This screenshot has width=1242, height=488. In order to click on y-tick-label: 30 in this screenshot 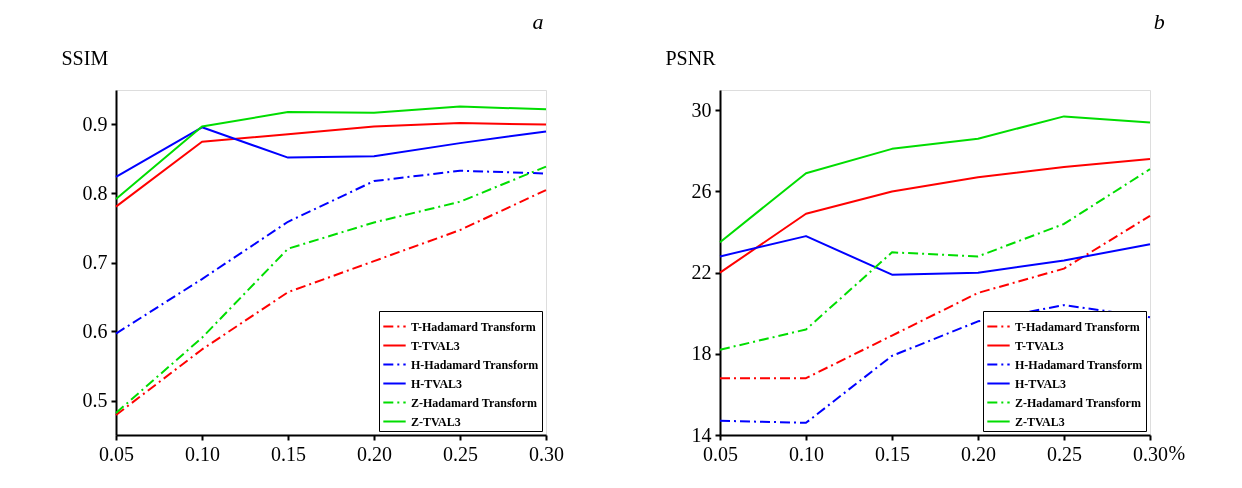, I will do `click(701, 109)`.